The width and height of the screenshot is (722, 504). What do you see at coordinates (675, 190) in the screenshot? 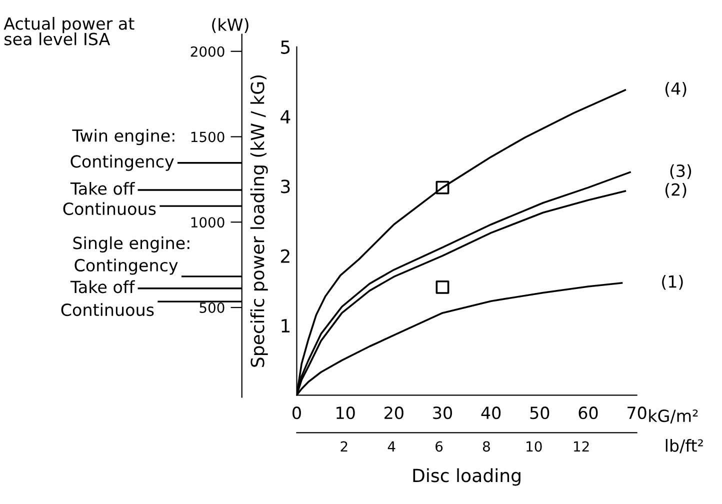
I see `text: (2)` at bounding box center [675, 190].